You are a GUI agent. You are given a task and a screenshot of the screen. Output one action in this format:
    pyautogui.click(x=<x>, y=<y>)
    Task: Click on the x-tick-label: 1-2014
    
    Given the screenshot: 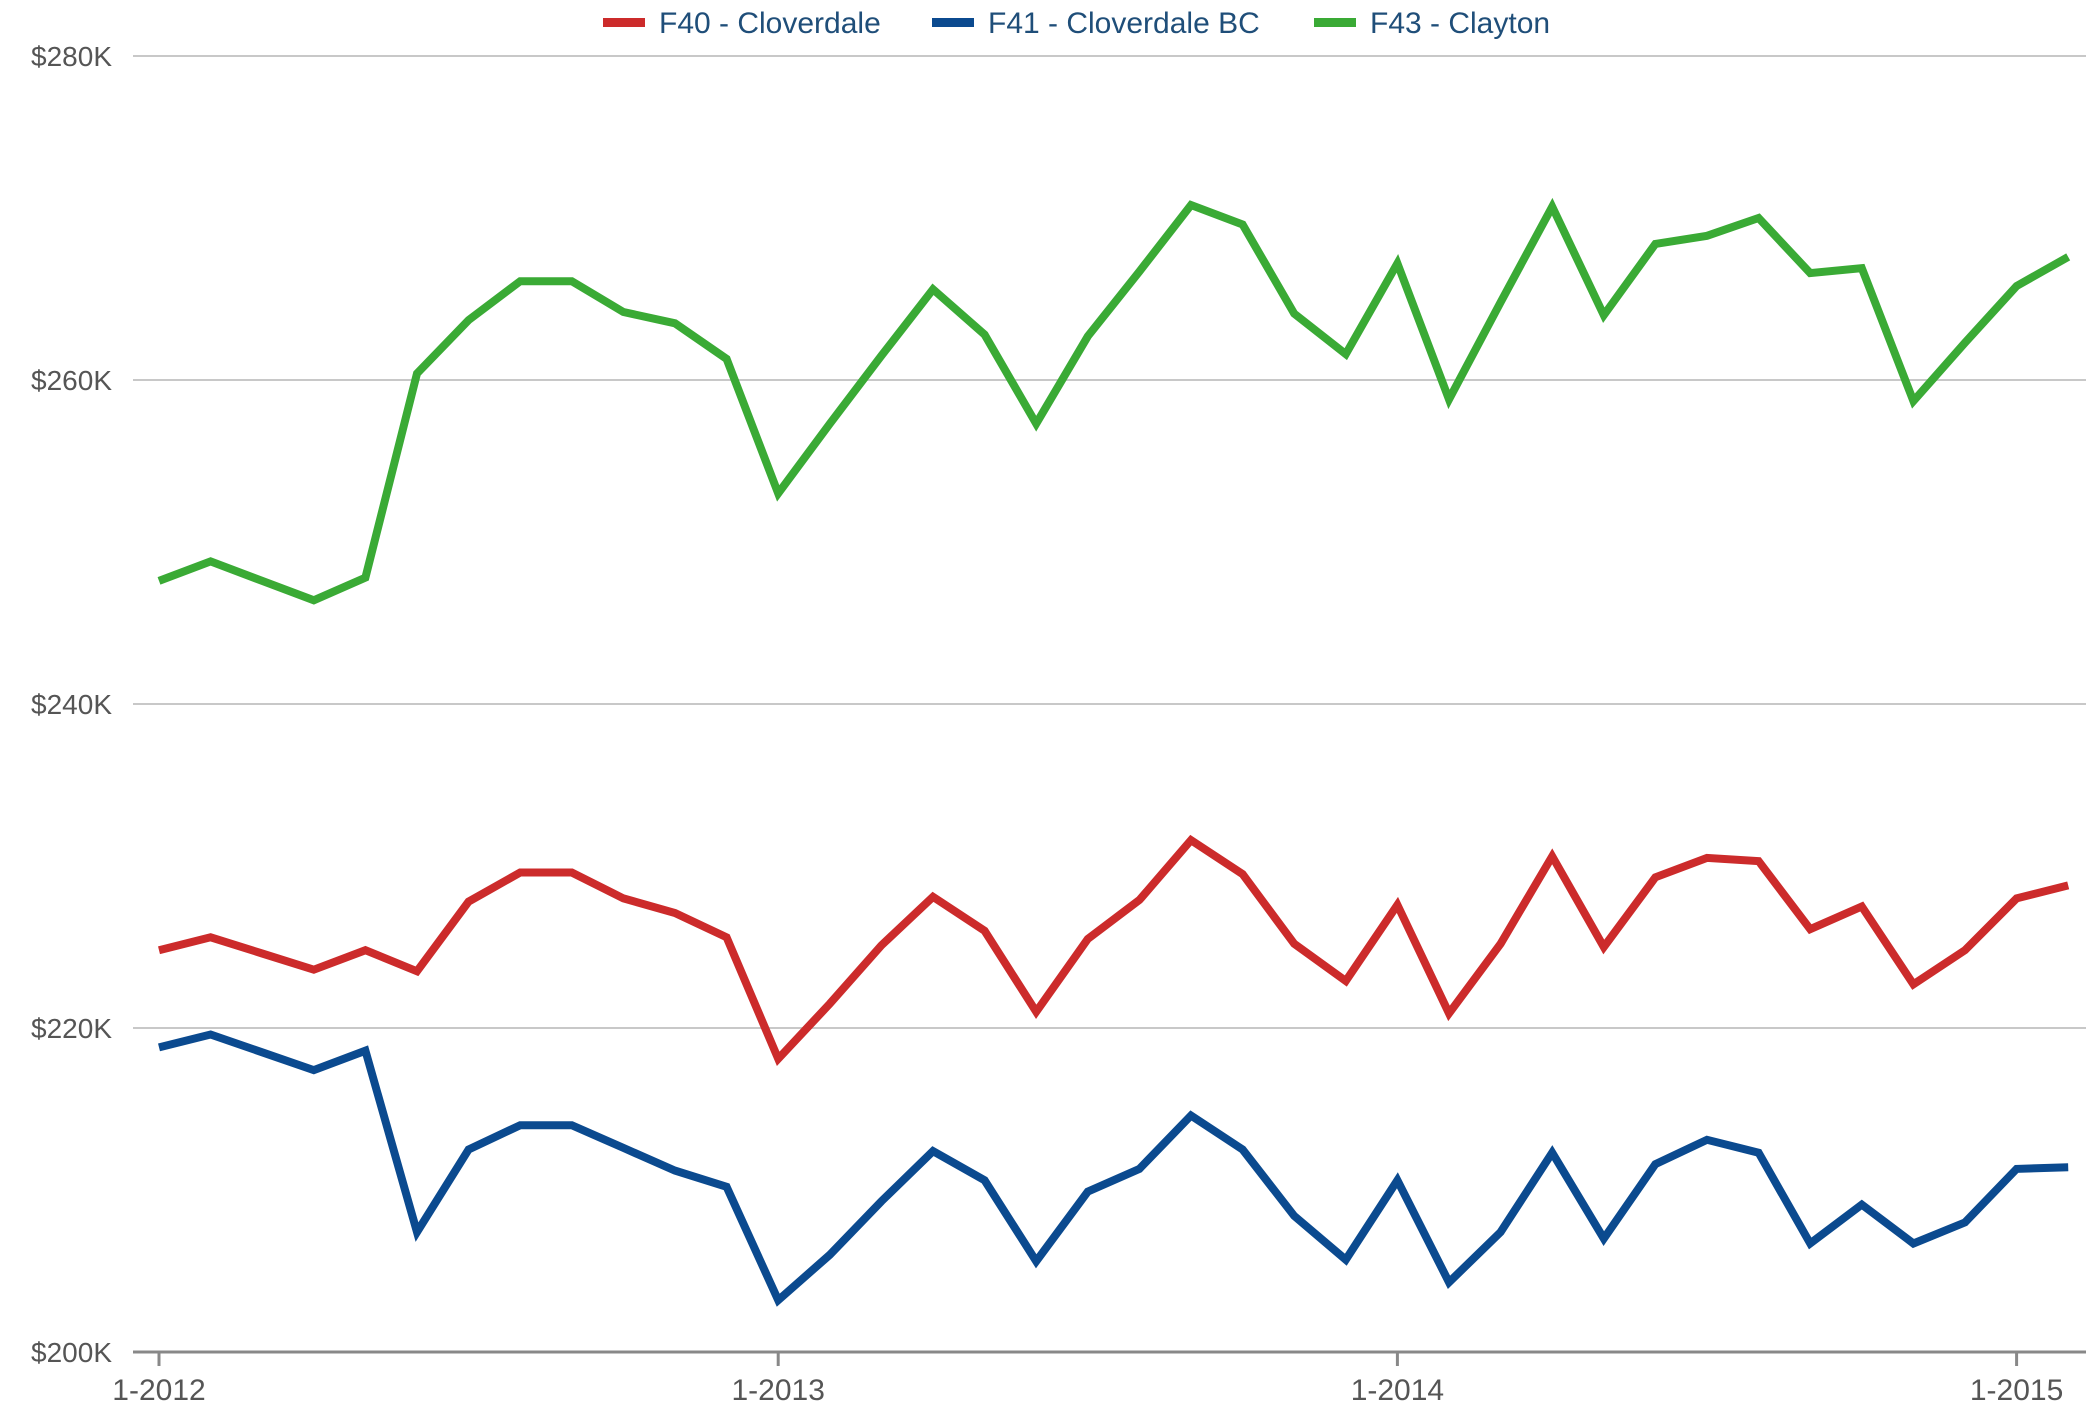 What is the action you would take?
    pyautogui.click(x=1397, y=1390)
    